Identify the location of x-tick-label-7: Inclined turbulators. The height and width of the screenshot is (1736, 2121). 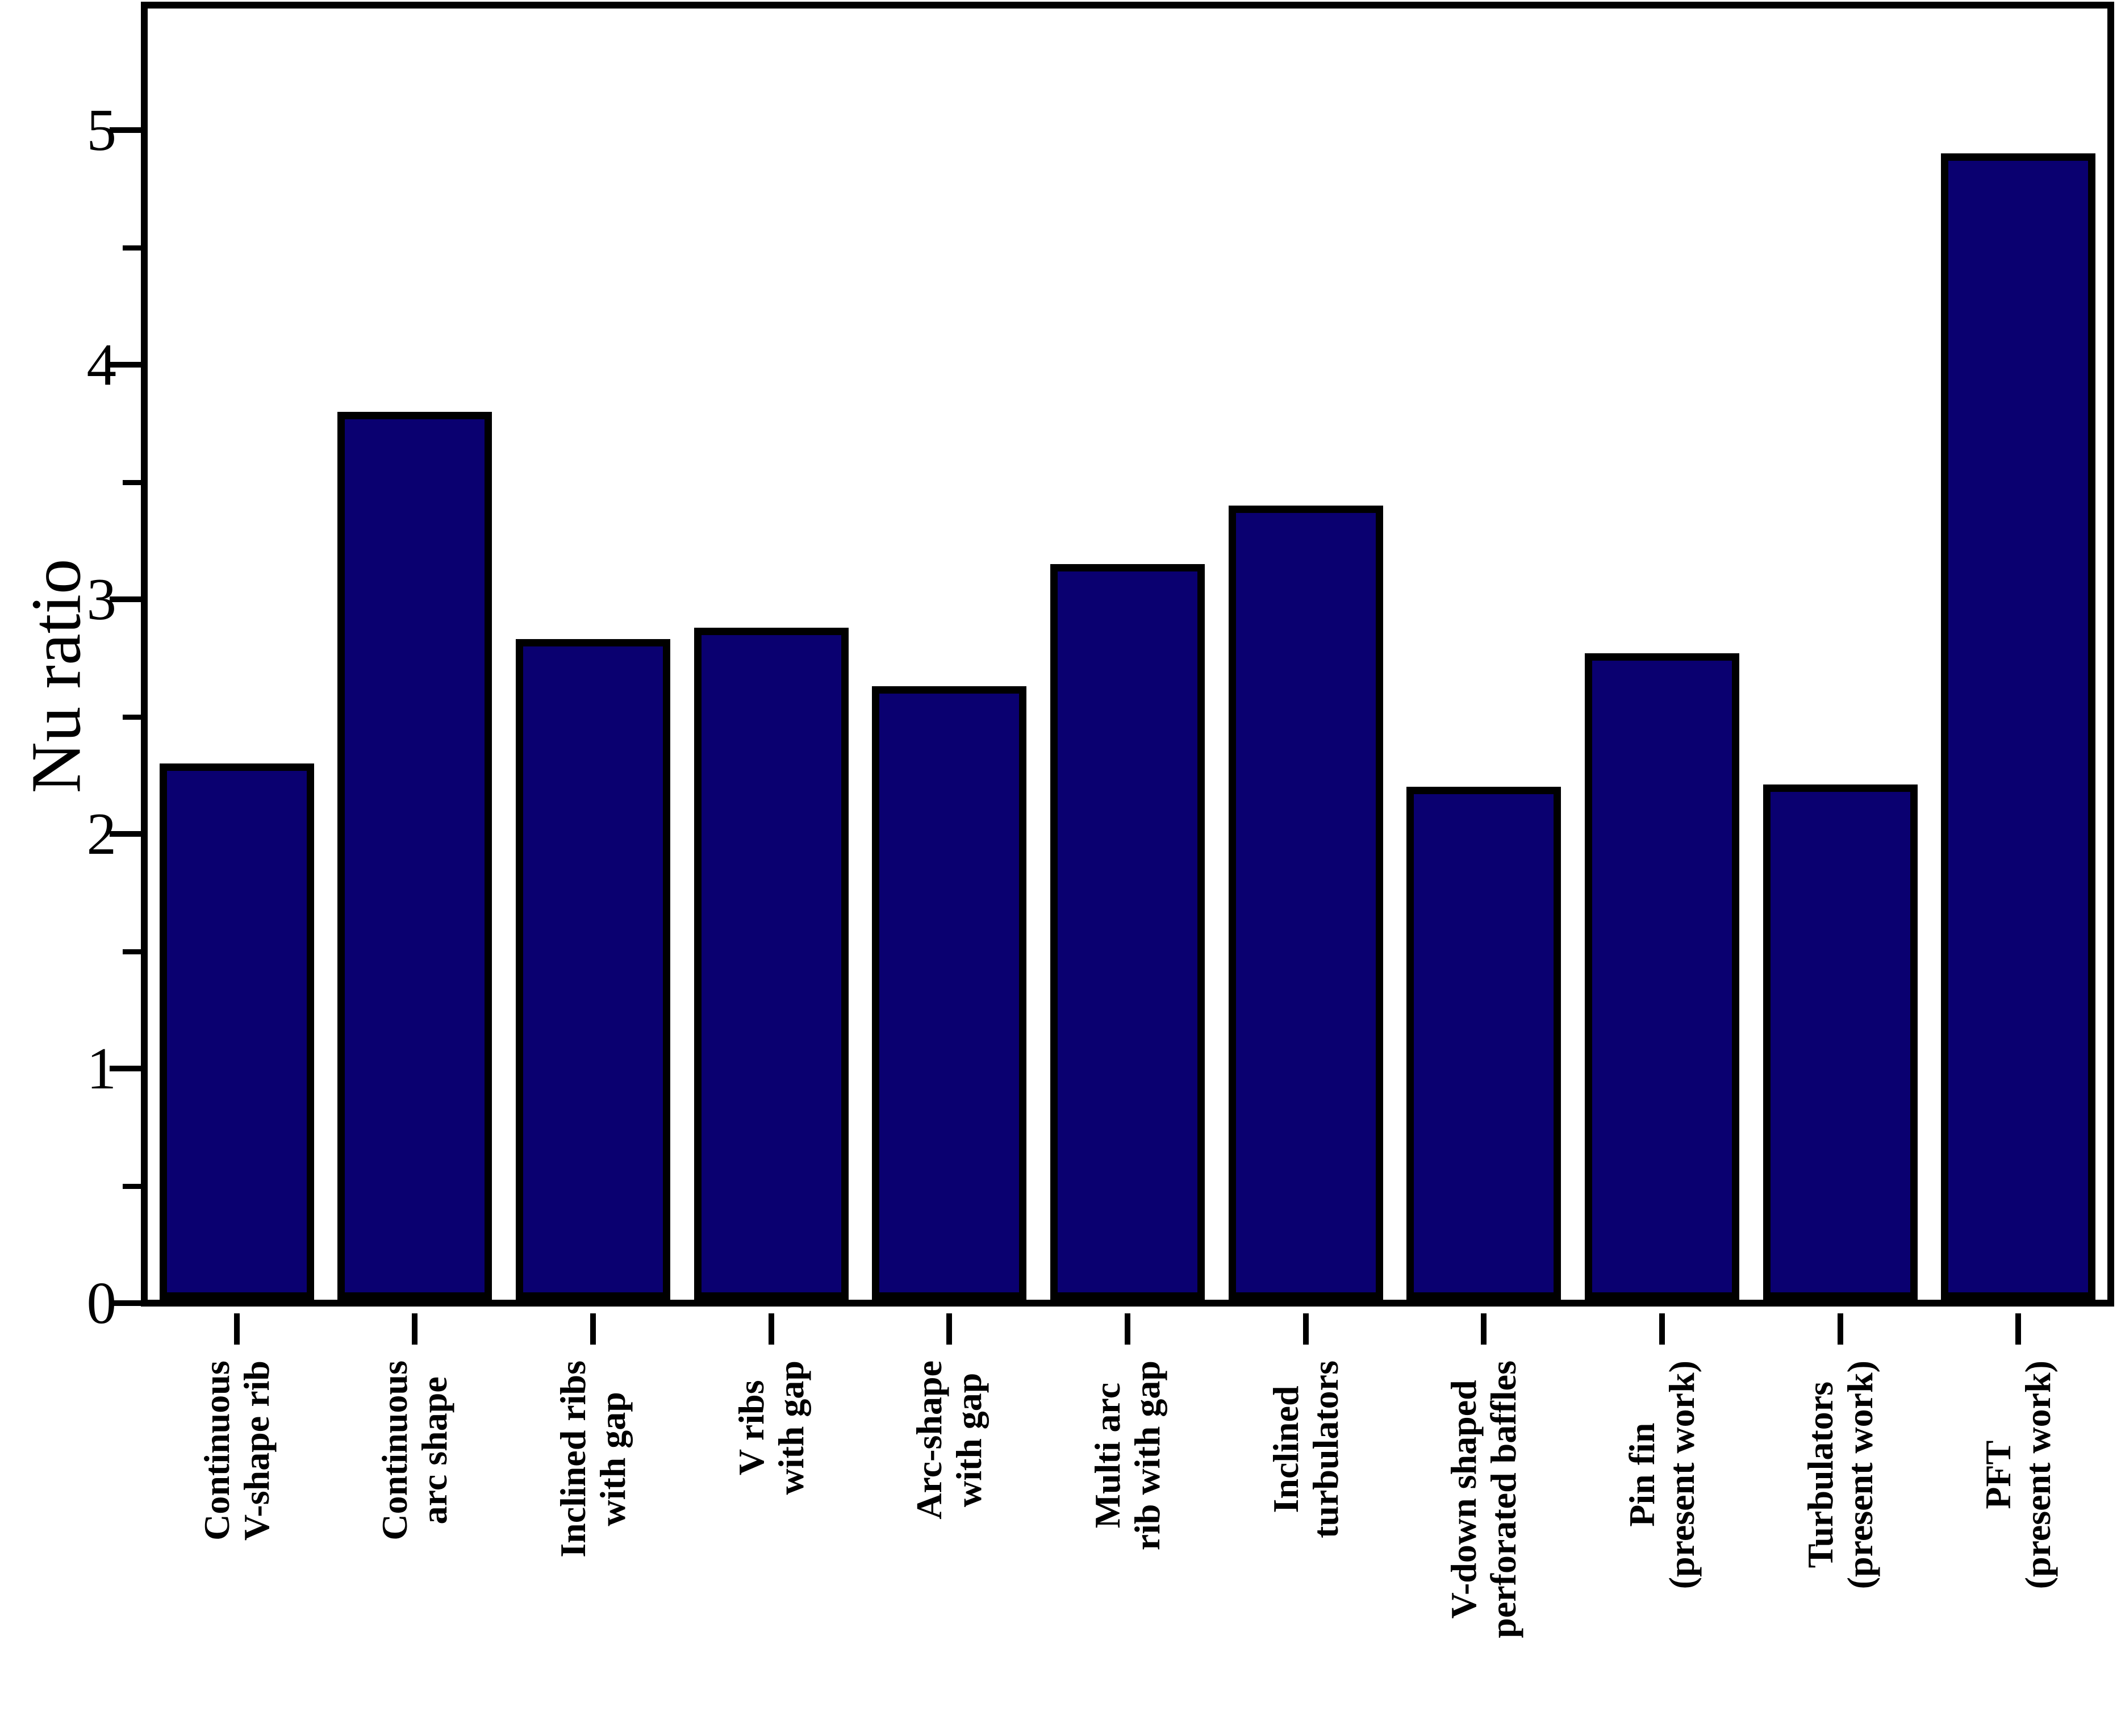
(1306, 1449).